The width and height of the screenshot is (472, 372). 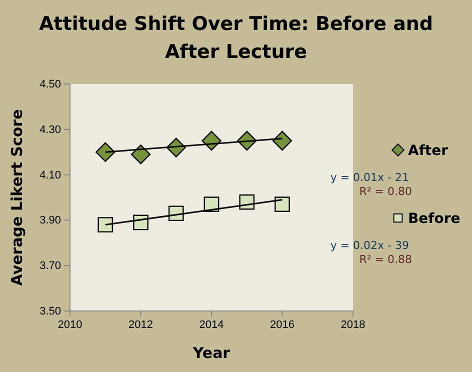 What do you see at coordinates (369, 245) in the screenshot?
I see `annotation: y = 0.02x - 39` at bounding box center [369, 245].